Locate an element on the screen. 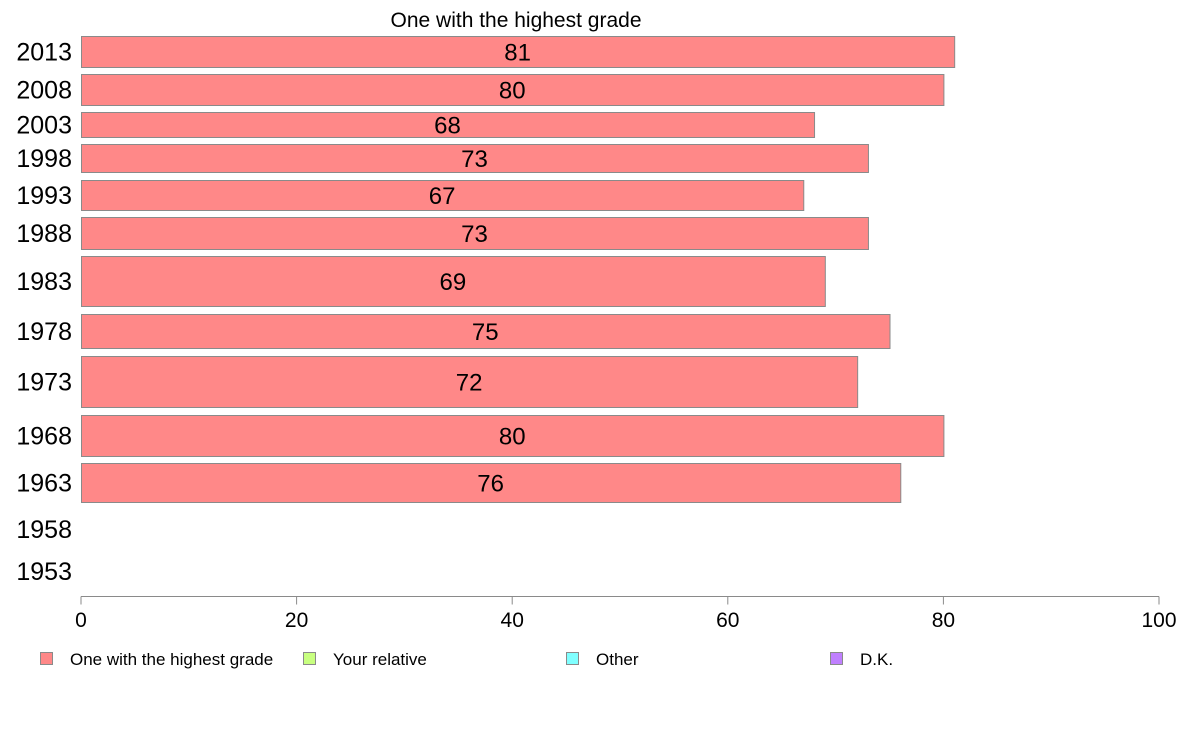 This screenshot has width=1188, height=736. data-label-1998: 73 is located at coordinates (474, 159).